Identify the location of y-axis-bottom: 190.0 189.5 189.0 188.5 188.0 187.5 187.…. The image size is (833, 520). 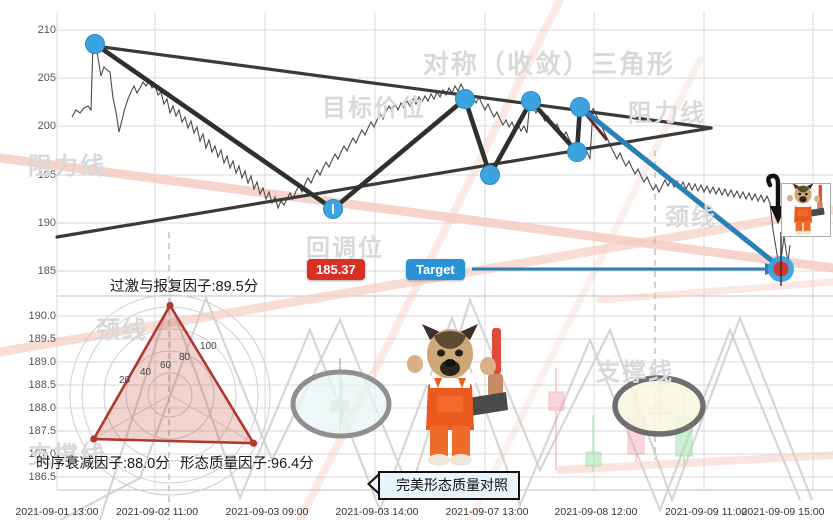
(28, 260).